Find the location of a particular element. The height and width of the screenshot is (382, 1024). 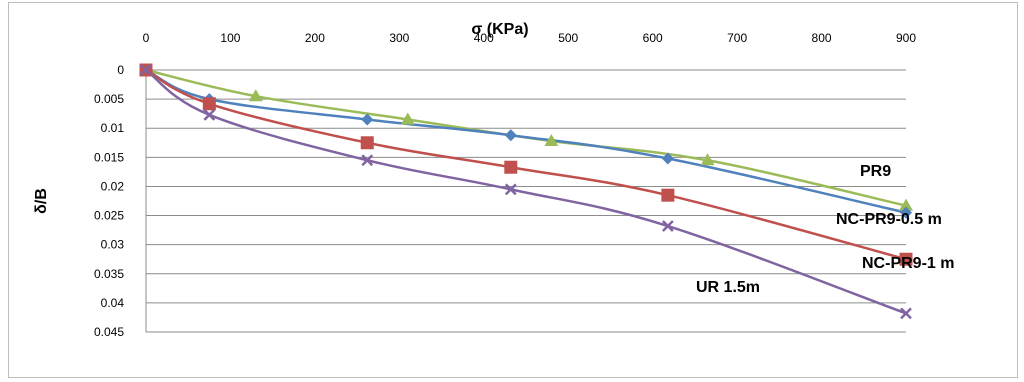

series-label-ur-1-5m: UR 1.5m is located at coordinates (728, 287).